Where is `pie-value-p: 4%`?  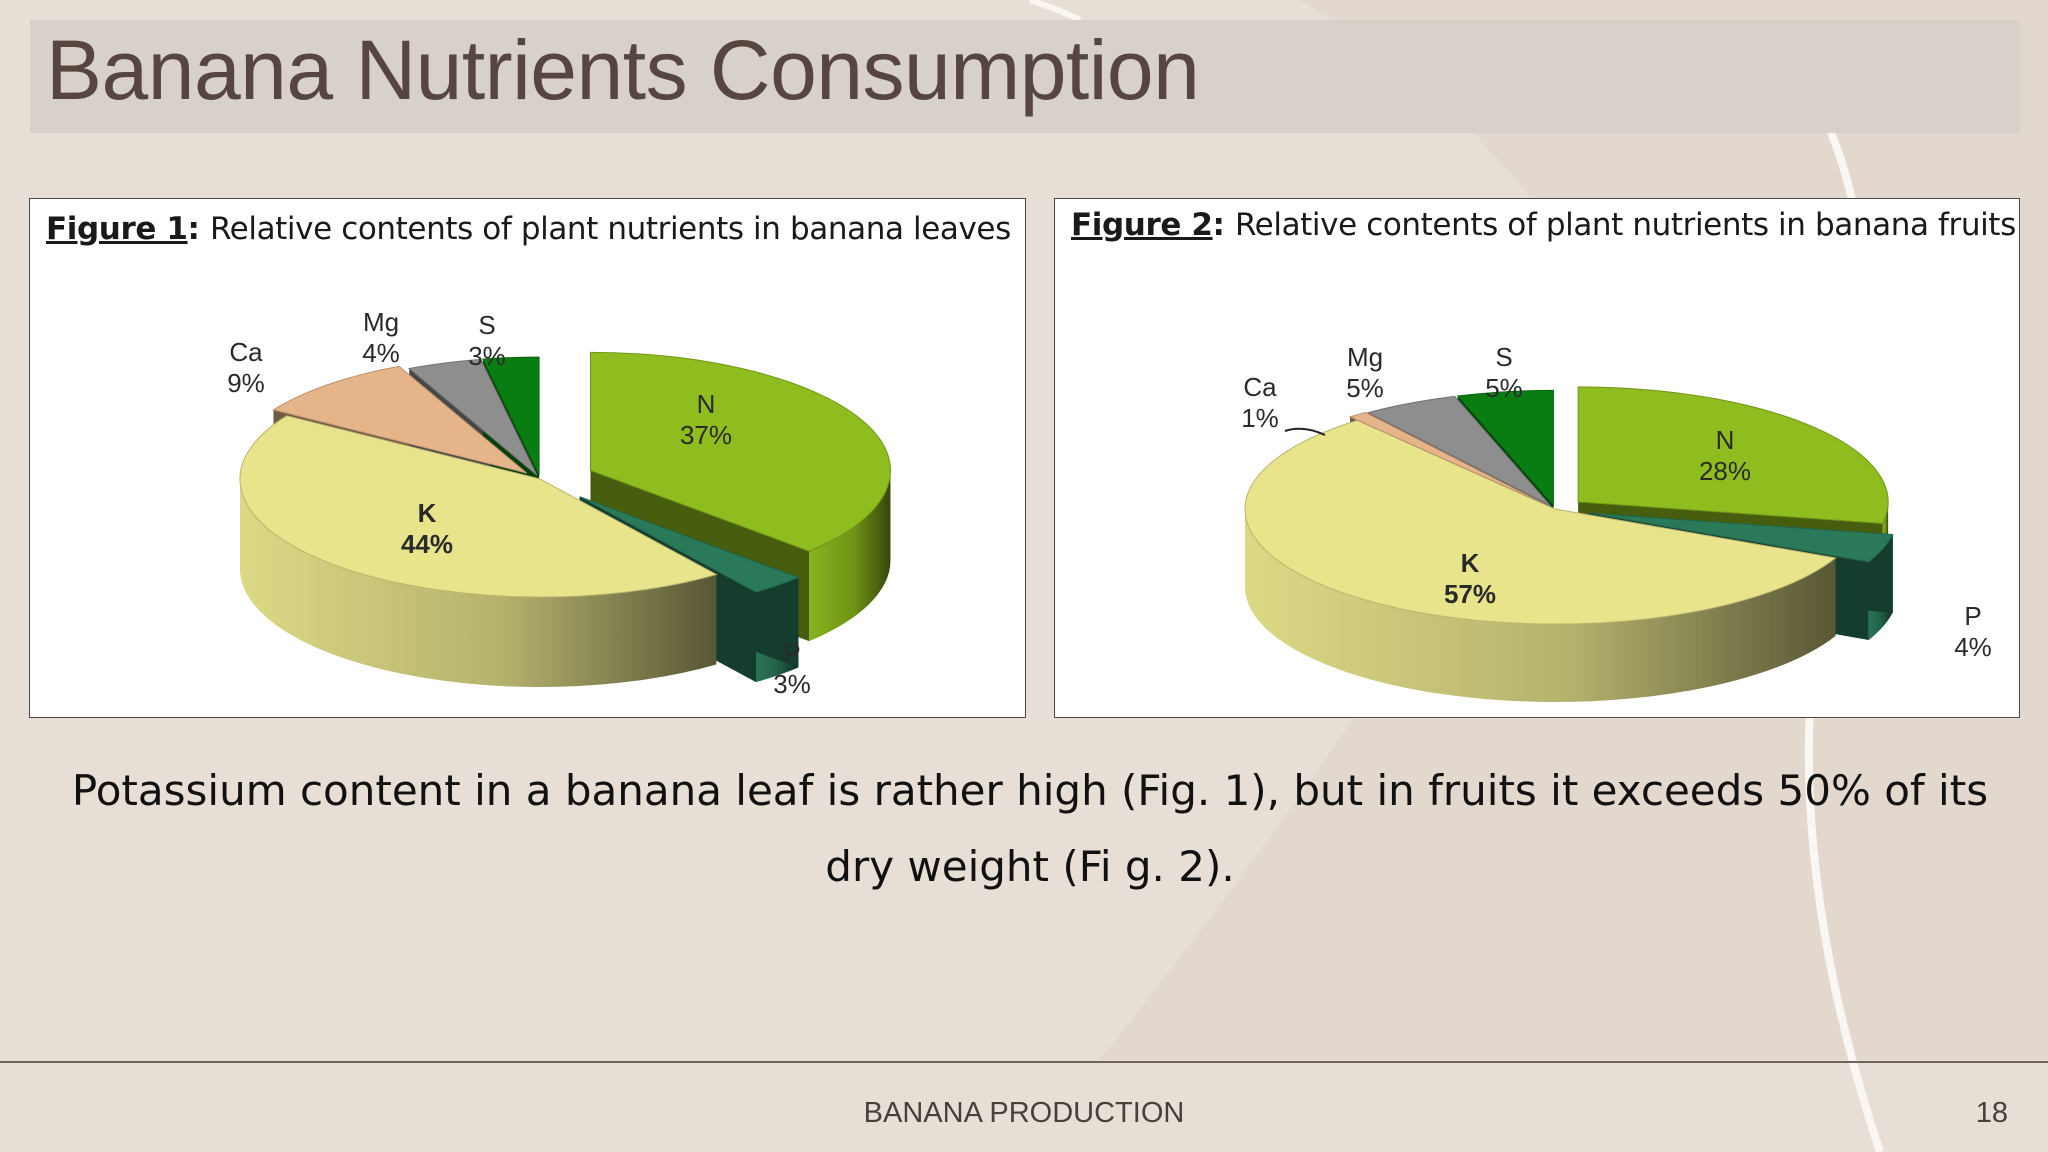 pie-value-p: 4% is located at coordinates (1973, 647).